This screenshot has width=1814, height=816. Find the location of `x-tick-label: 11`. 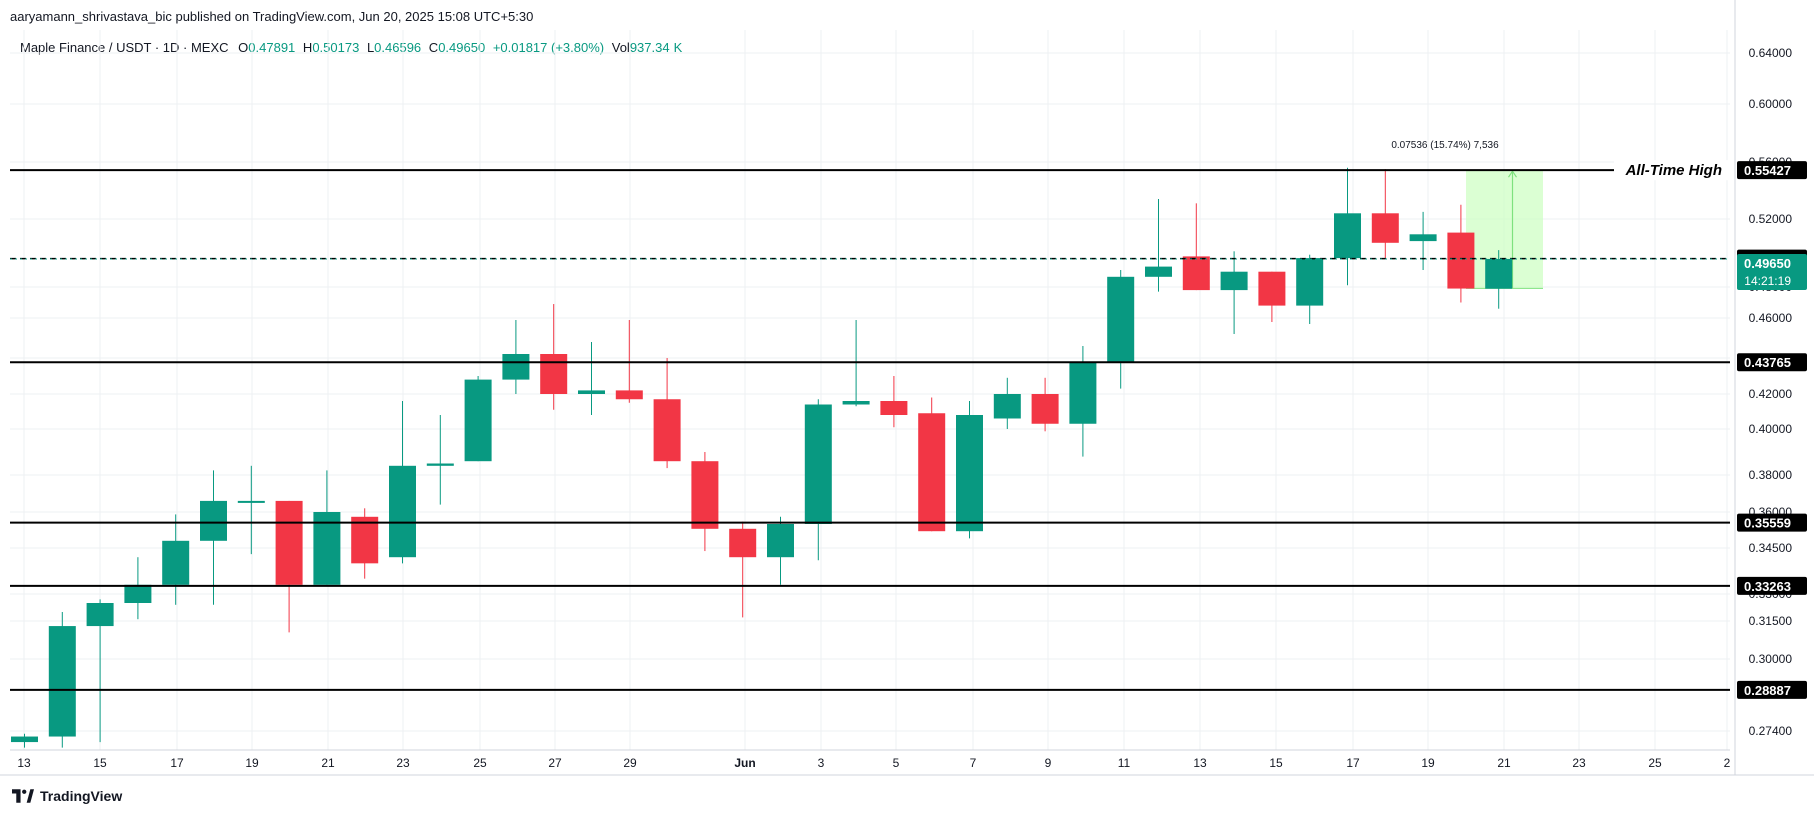

x-tick-label: 11 is located at coordinates (1124, 763).